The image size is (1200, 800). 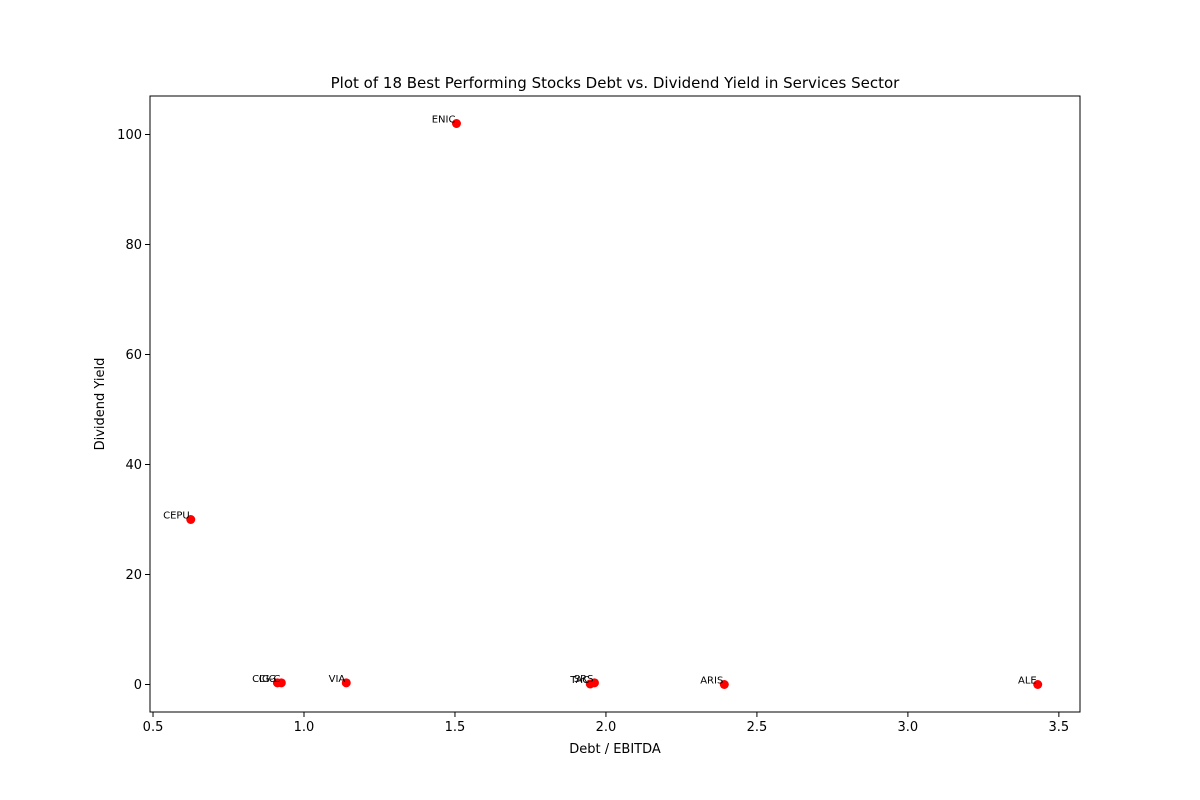 What do you see at coordinates (579, 680) in the screenshot?
I see `data-point-label: TAC` at bounding box center [579, 680].